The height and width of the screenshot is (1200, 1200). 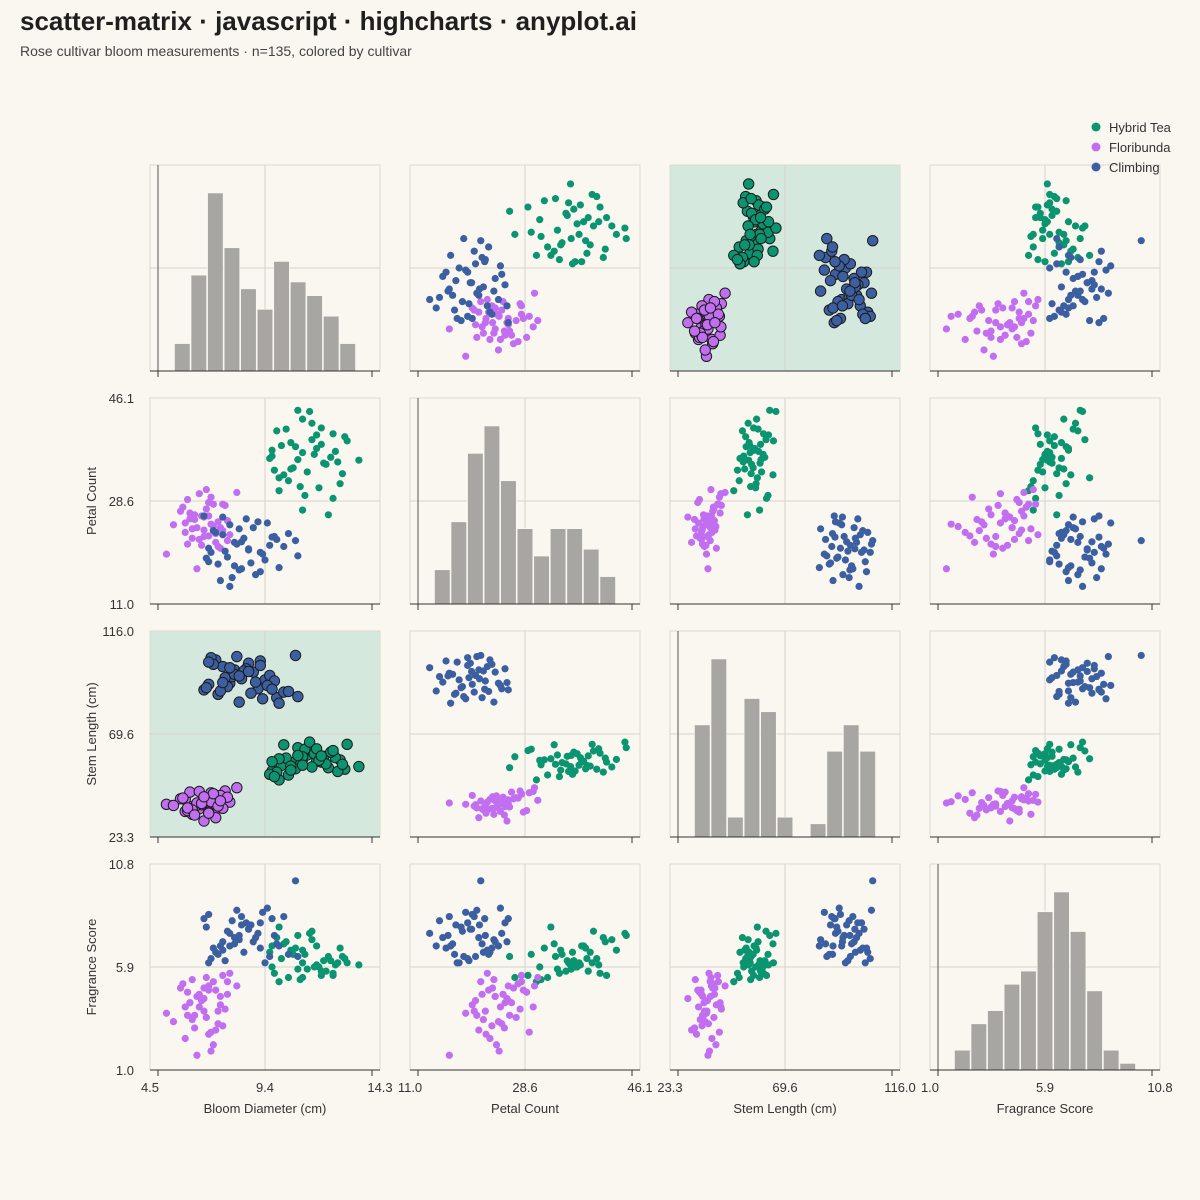 What do you see at coordinates (265, 503) in the screenshot?
I see `panel-petal-vs-bloom` at bounding box center [265, 503].